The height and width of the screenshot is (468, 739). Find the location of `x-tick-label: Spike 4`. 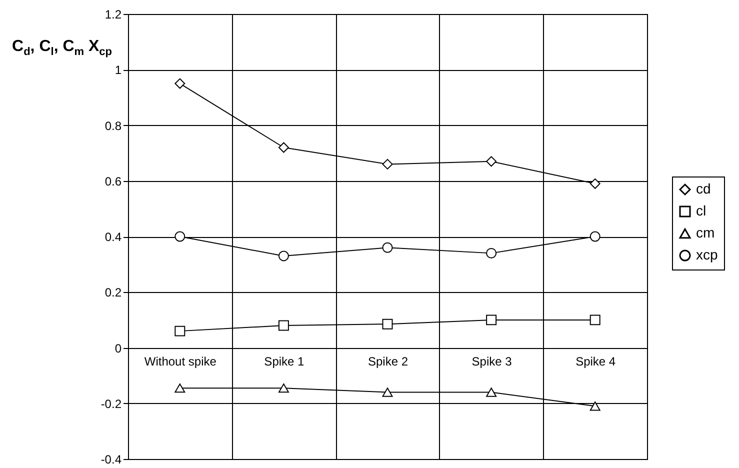

x-tick-label: Spike 4 is located at coordinates (596, 361).